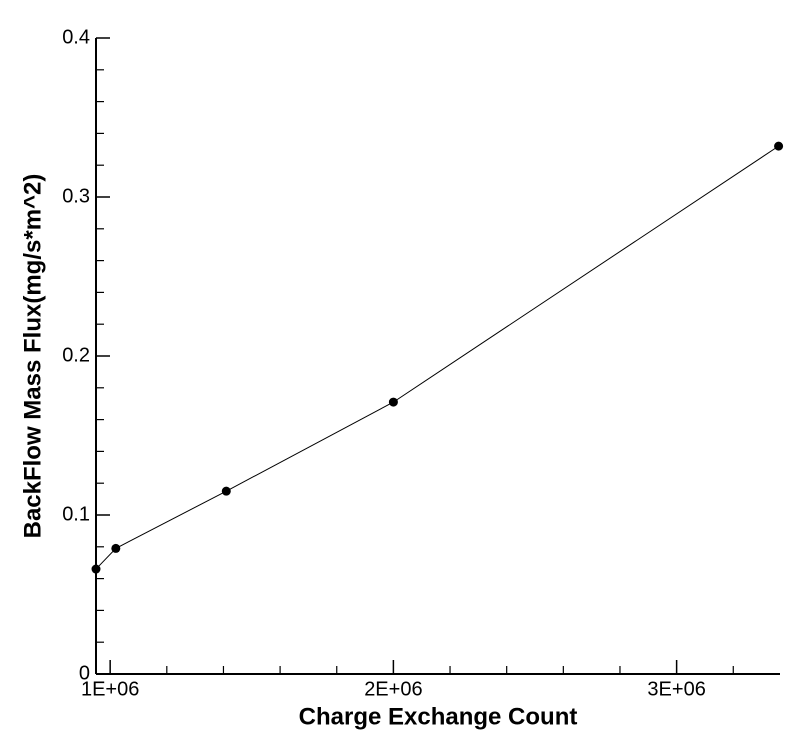 The height and width of the screenshot is (747, 812). What do you see at coordinates (110, 689) in the screenshot?
I see `x-tick-label: 1E+06` at bounding box center [110, 689].